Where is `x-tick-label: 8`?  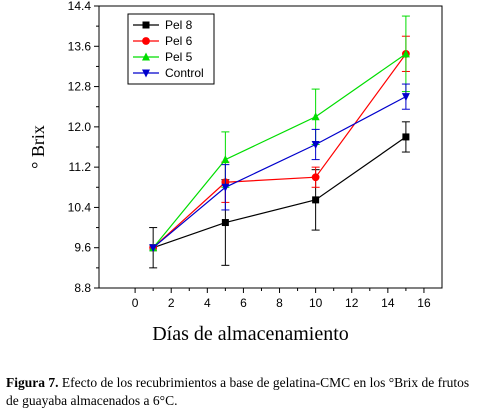
x-tick-label: 8 is located at coordinates (279, 303).